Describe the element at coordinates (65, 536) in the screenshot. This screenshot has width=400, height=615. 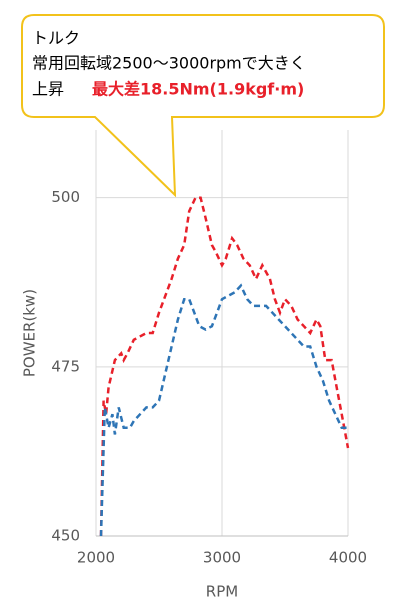
I see `y-tick-label: 450` at that location.